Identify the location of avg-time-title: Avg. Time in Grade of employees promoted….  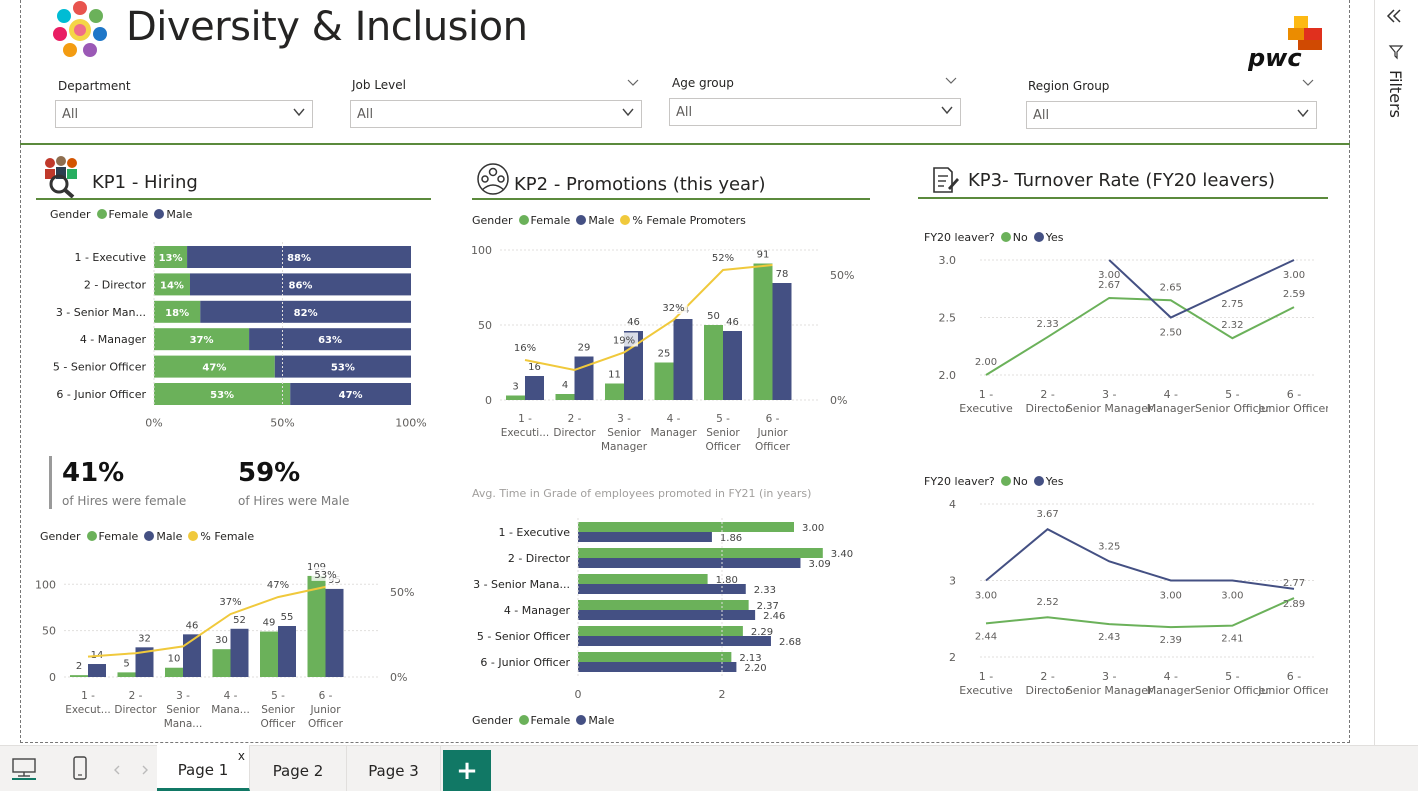
(642, 493).